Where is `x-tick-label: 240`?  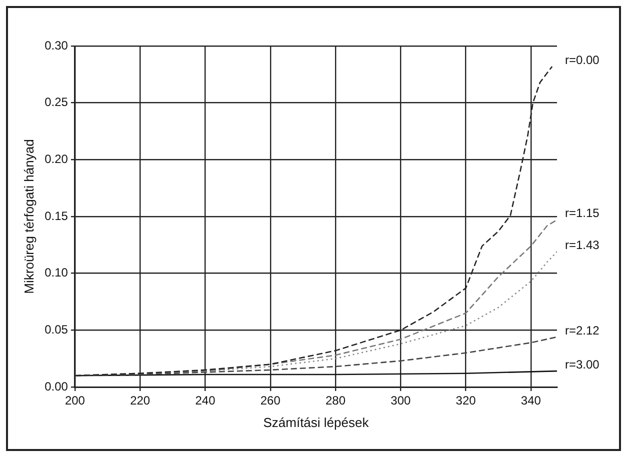
x-tick-label: 240 is located at coordinates (205, 401).